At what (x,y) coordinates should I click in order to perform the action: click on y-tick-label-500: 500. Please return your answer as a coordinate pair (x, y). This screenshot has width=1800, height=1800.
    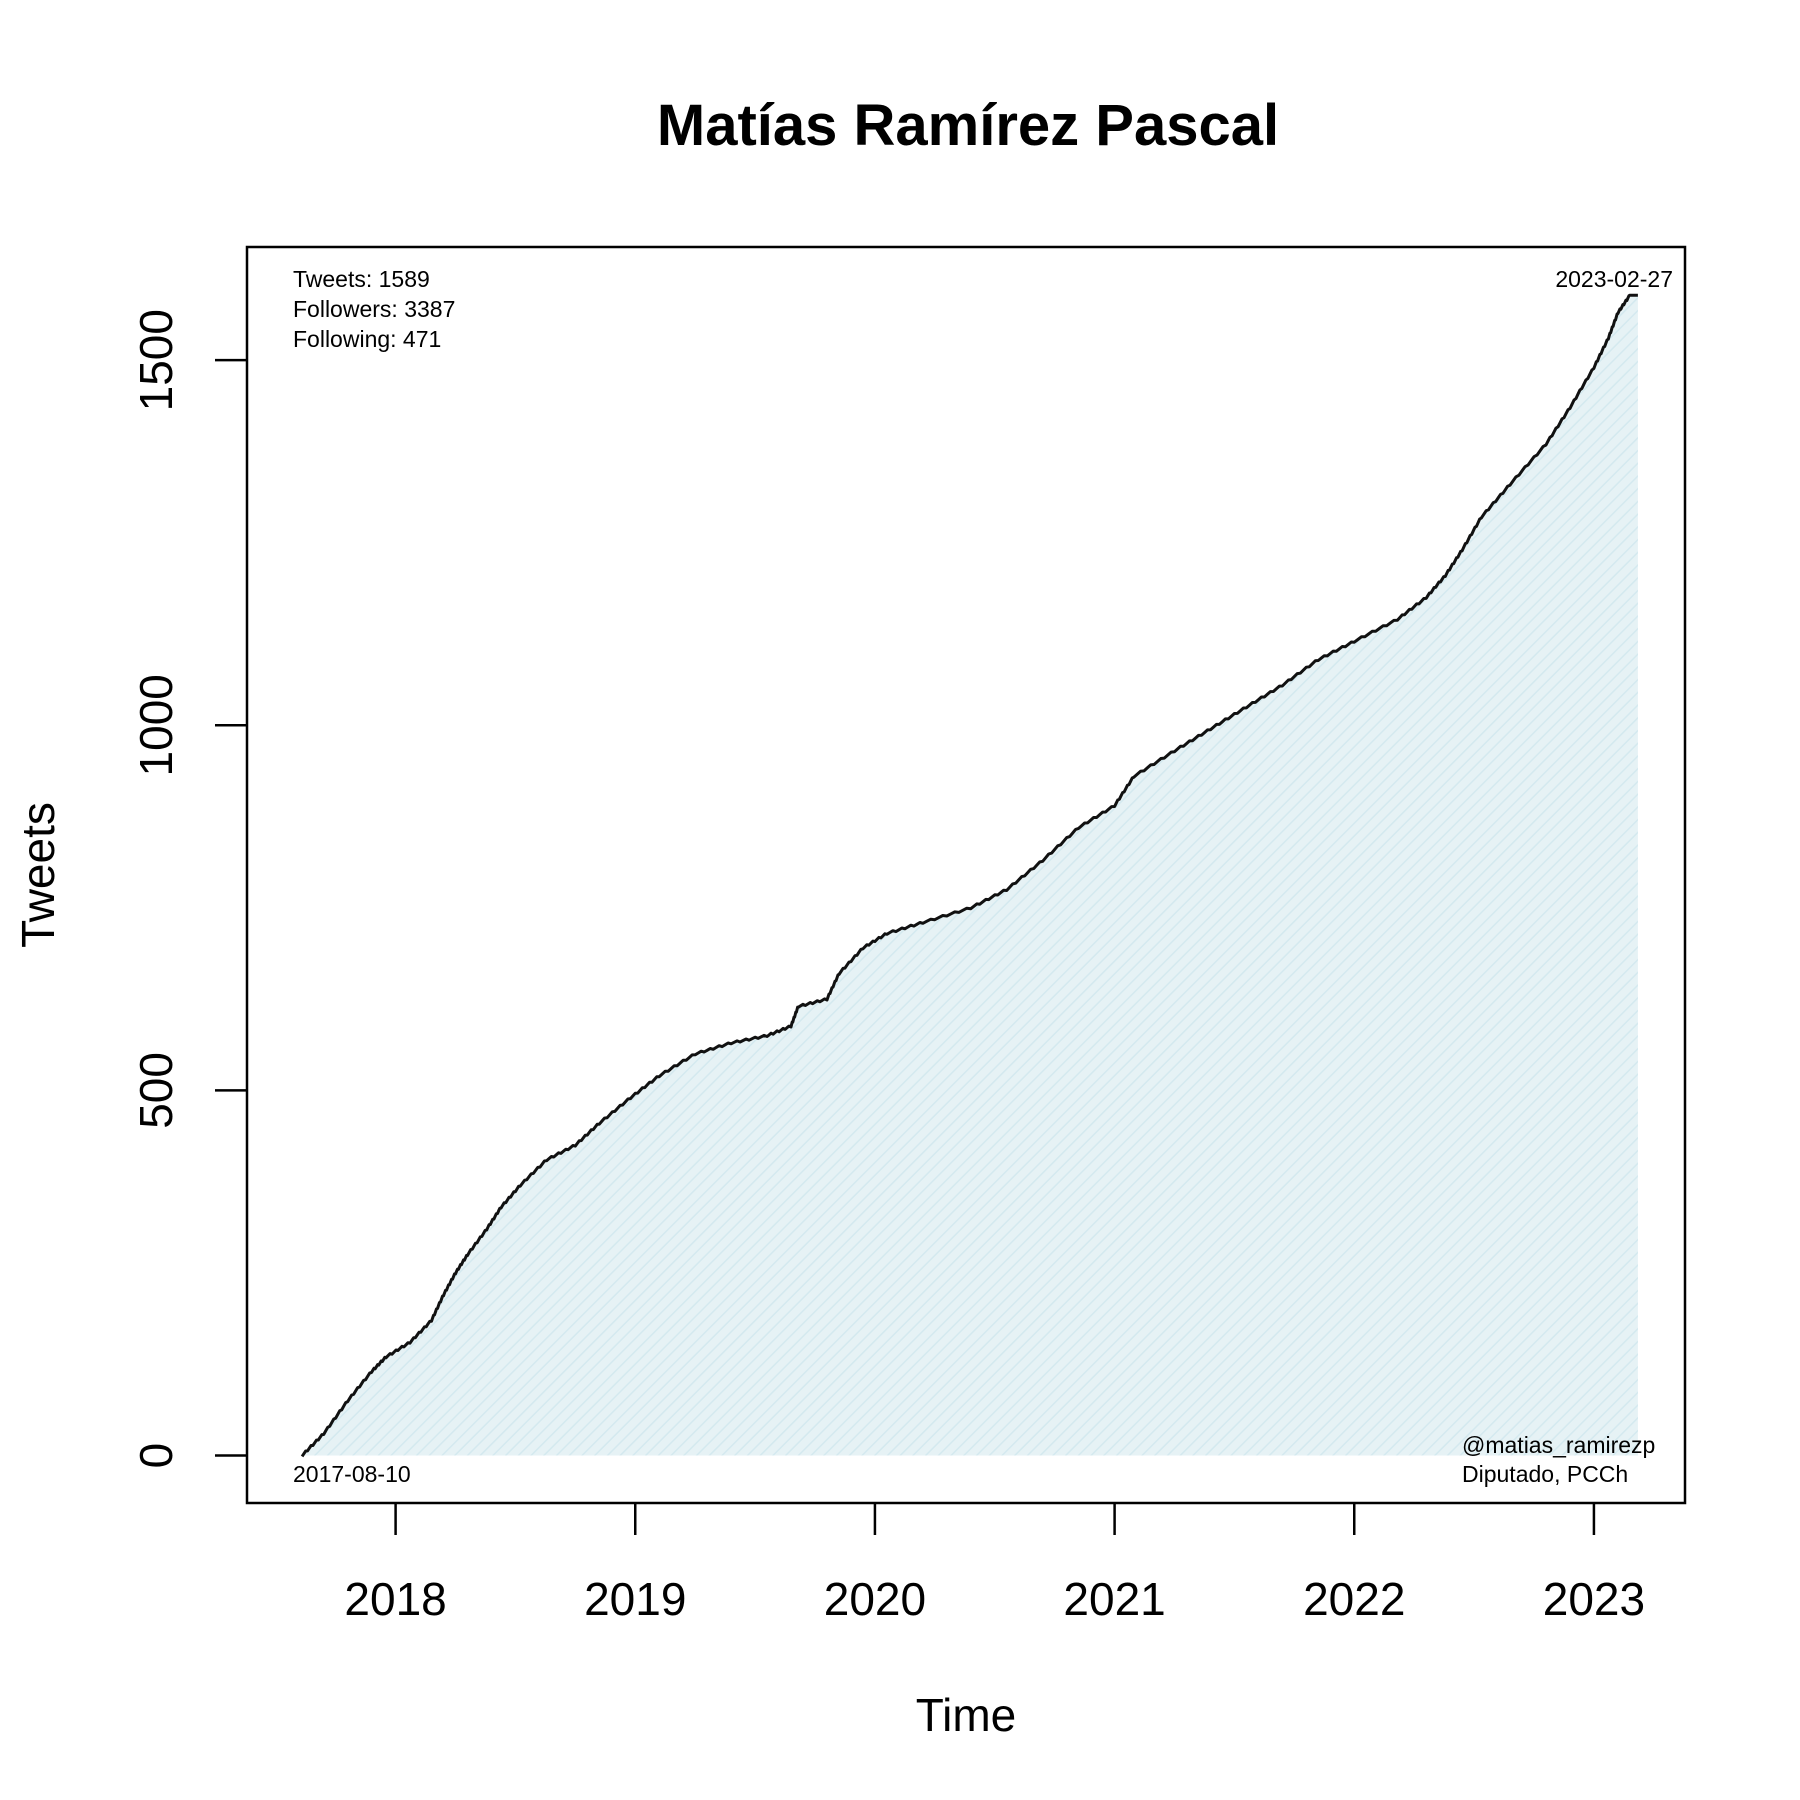
    Looking at the image, I should click on (156, 1090).